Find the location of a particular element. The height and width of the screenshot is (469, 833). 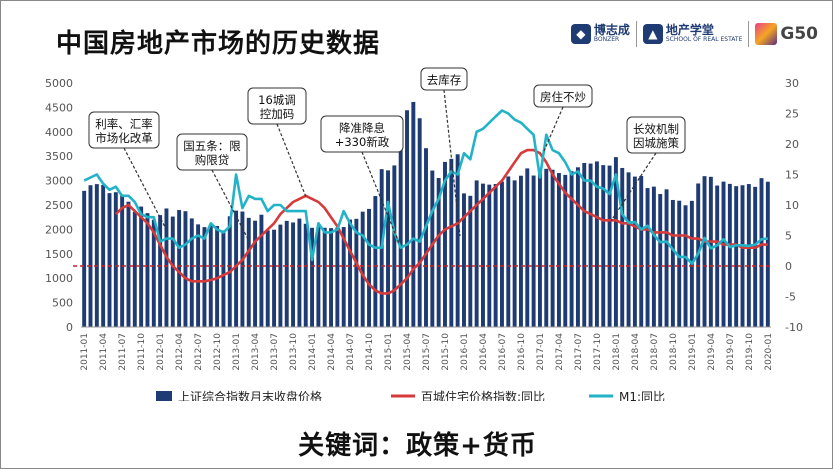

x-axis-tick-label: 2012-10 is located at coordinates (218, 352).